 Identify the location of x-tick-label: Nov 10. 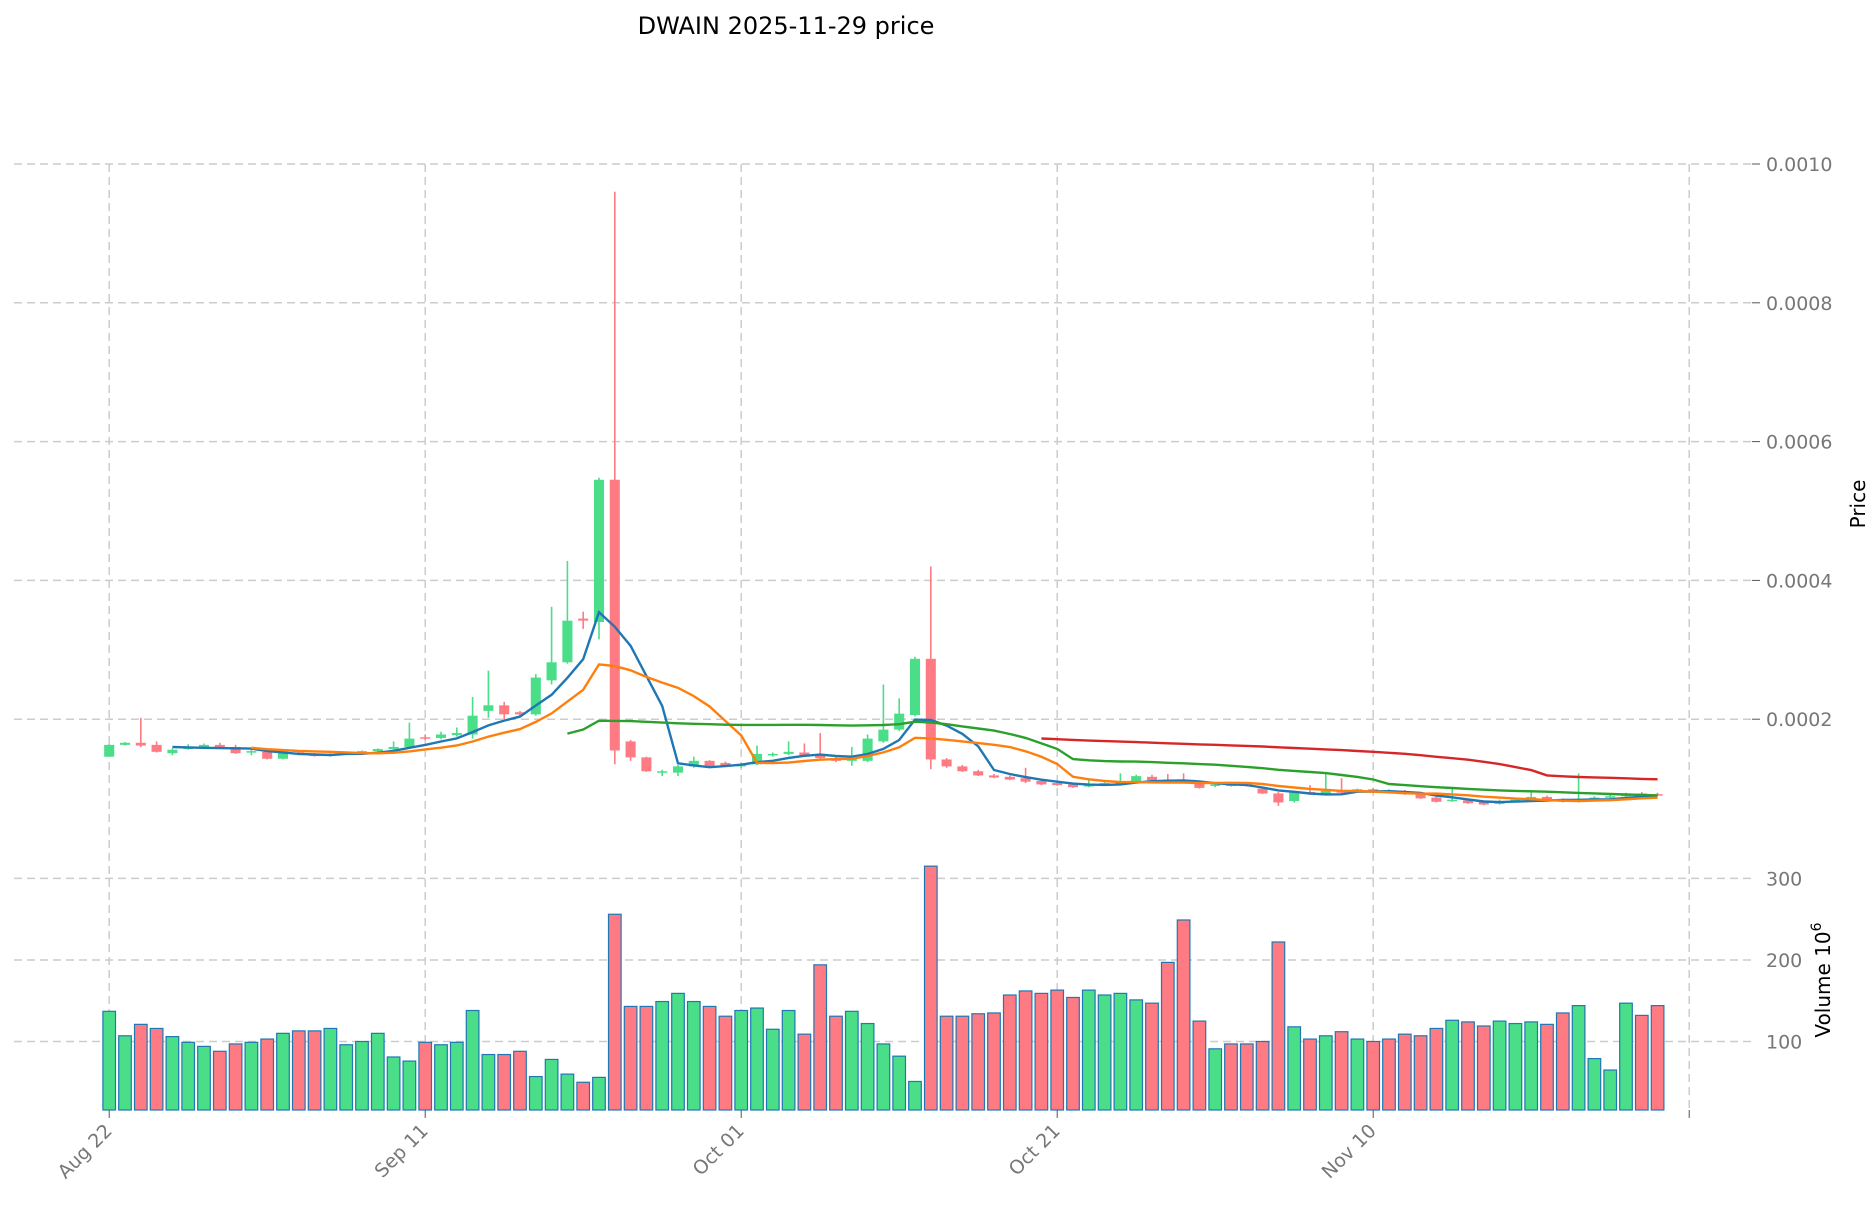
(1349, 1151).